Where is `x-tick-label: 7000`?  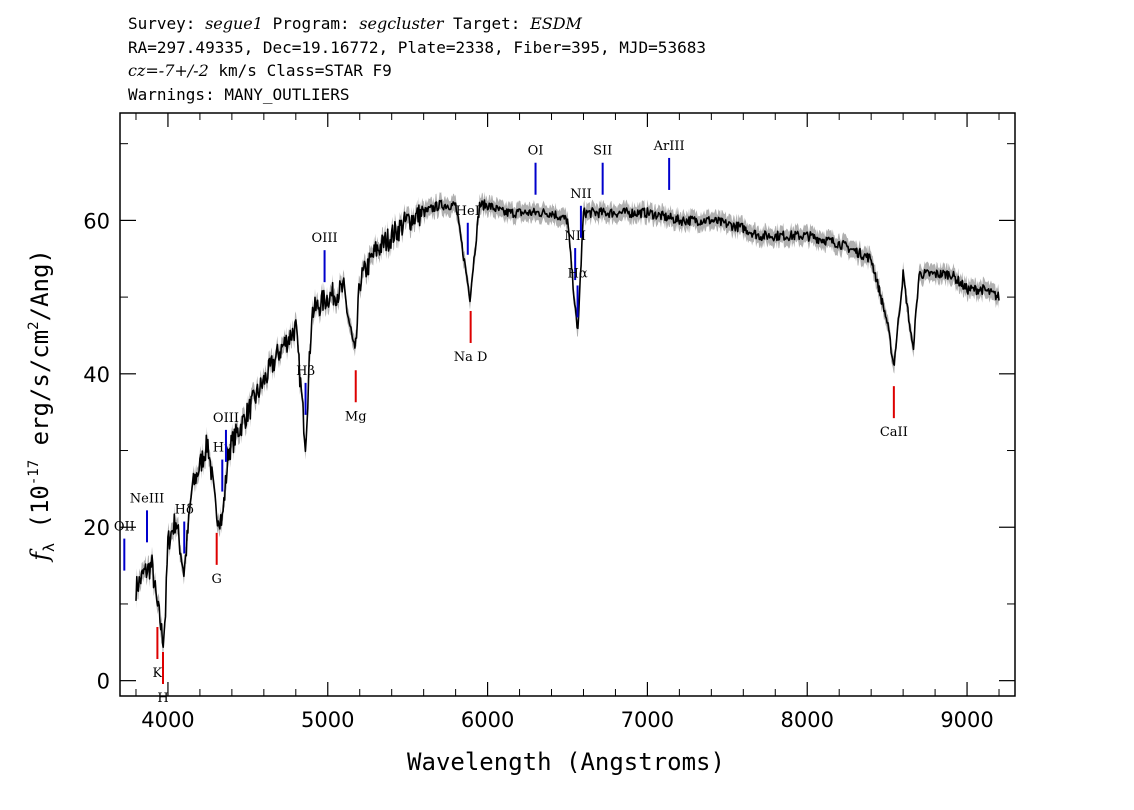
x-tick-label: 7000 is located at coordinates (647, 720).